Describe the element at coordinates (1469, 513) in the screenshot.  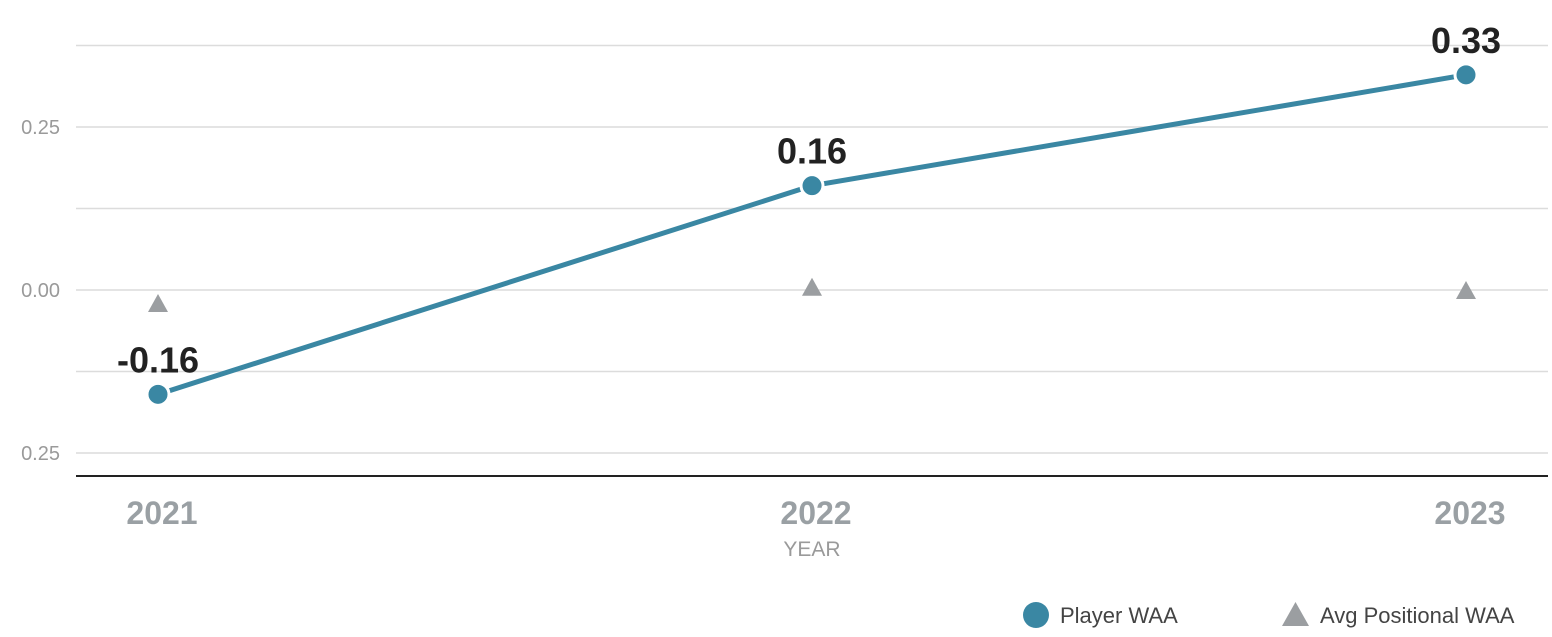
I see `x-tick-label-2023: 2023` at that location.